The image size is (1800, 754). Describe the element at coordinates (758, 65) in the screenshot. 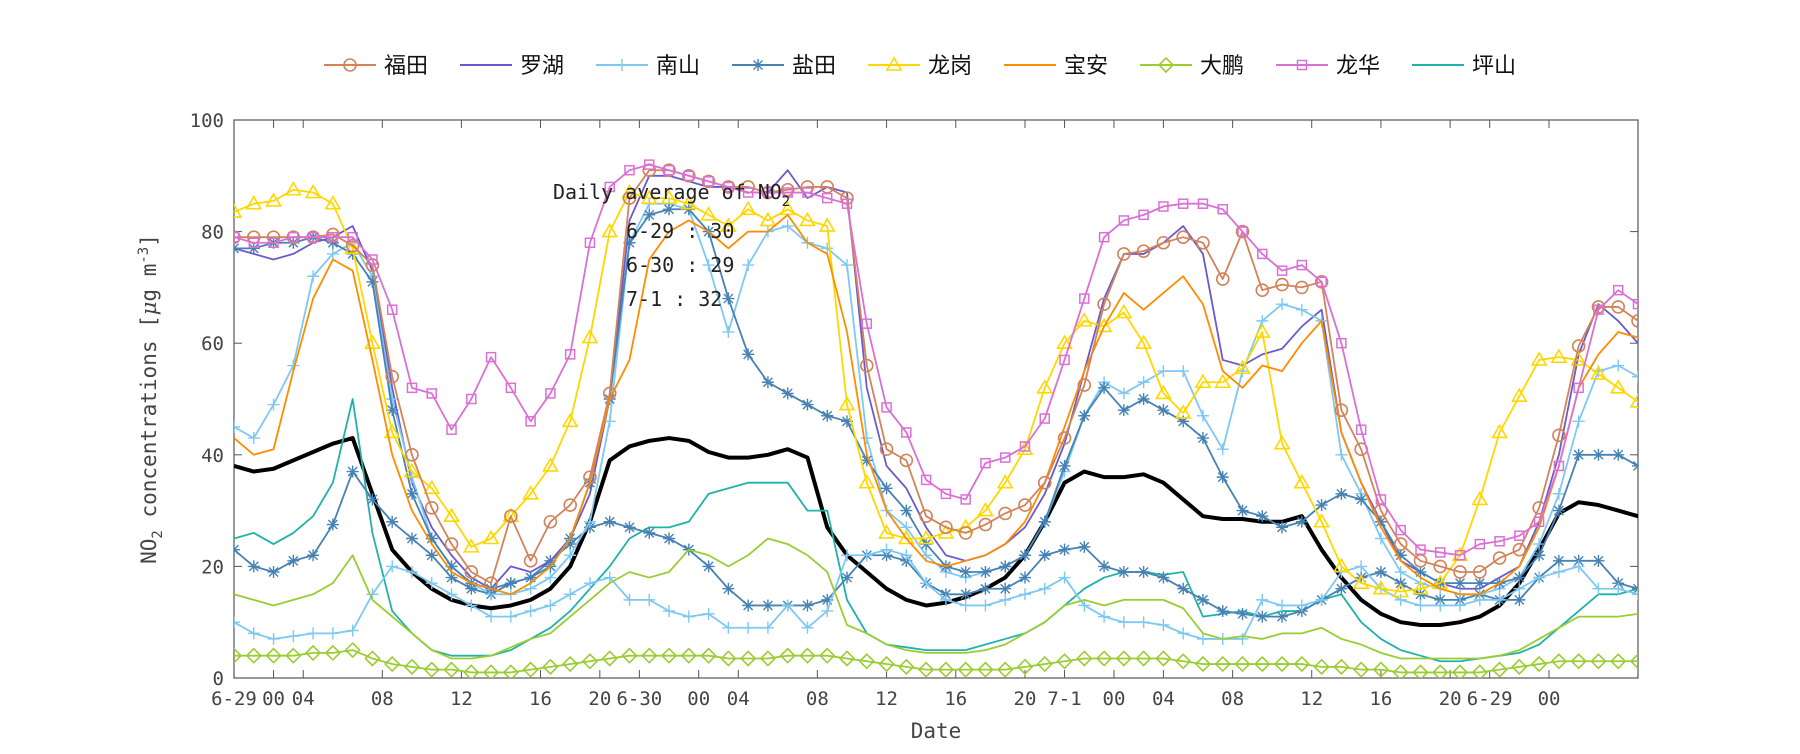

I see `legend-marker` at that location.